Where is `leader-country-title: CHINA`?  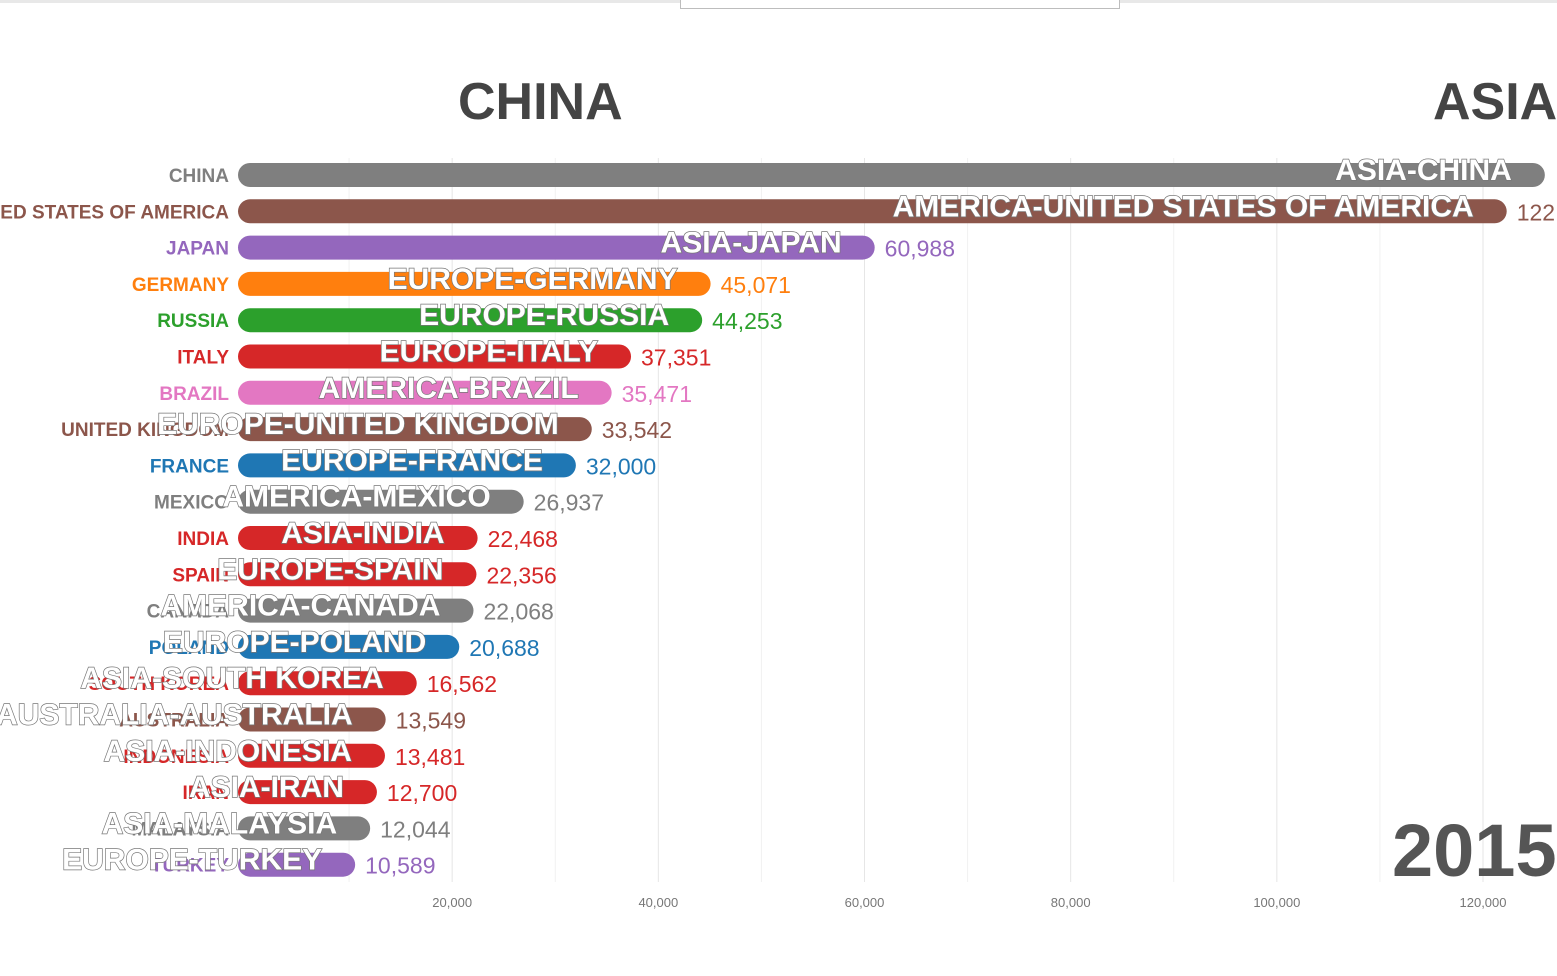 leader-country-title: CHINA is located at coordinates (540, 102).